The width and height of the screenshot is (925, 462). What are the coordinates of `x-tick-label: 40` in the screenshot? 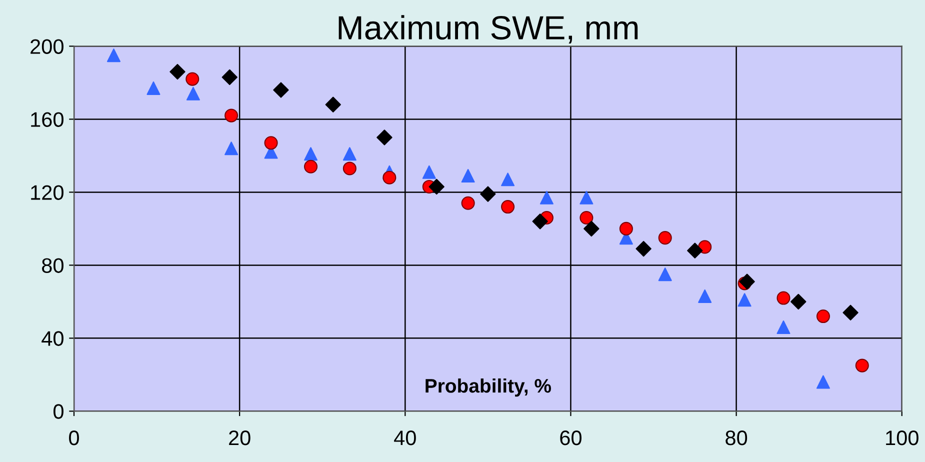 It's located at (405, 438).